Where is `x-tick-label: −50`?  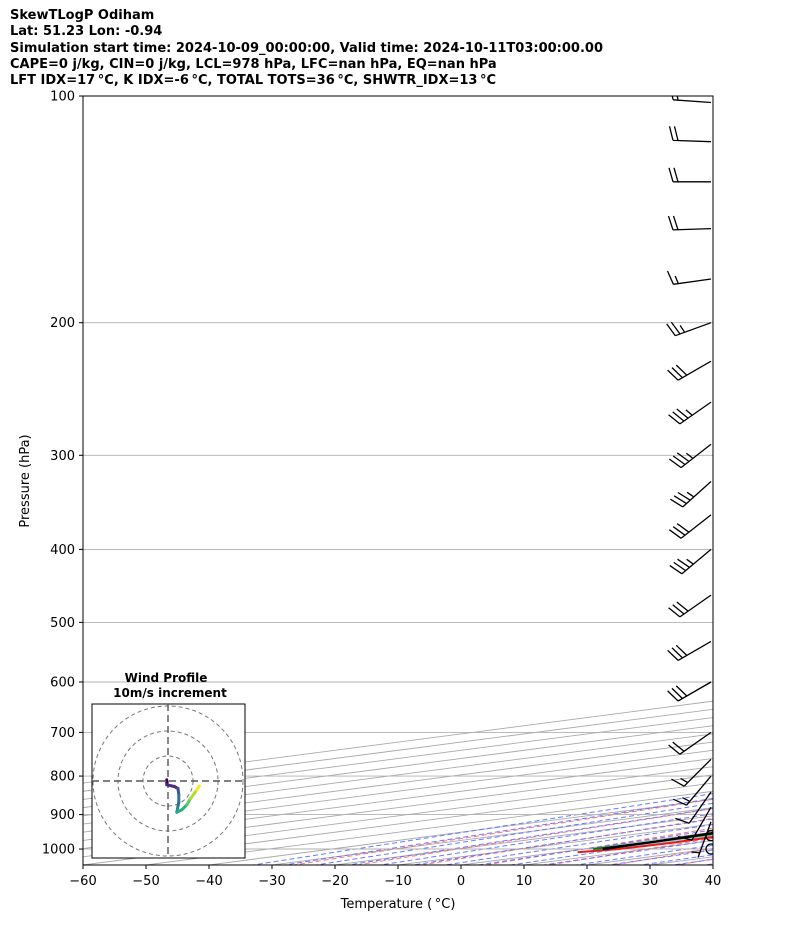
x-tick-label: −50 is located at coordinates (145, 881).